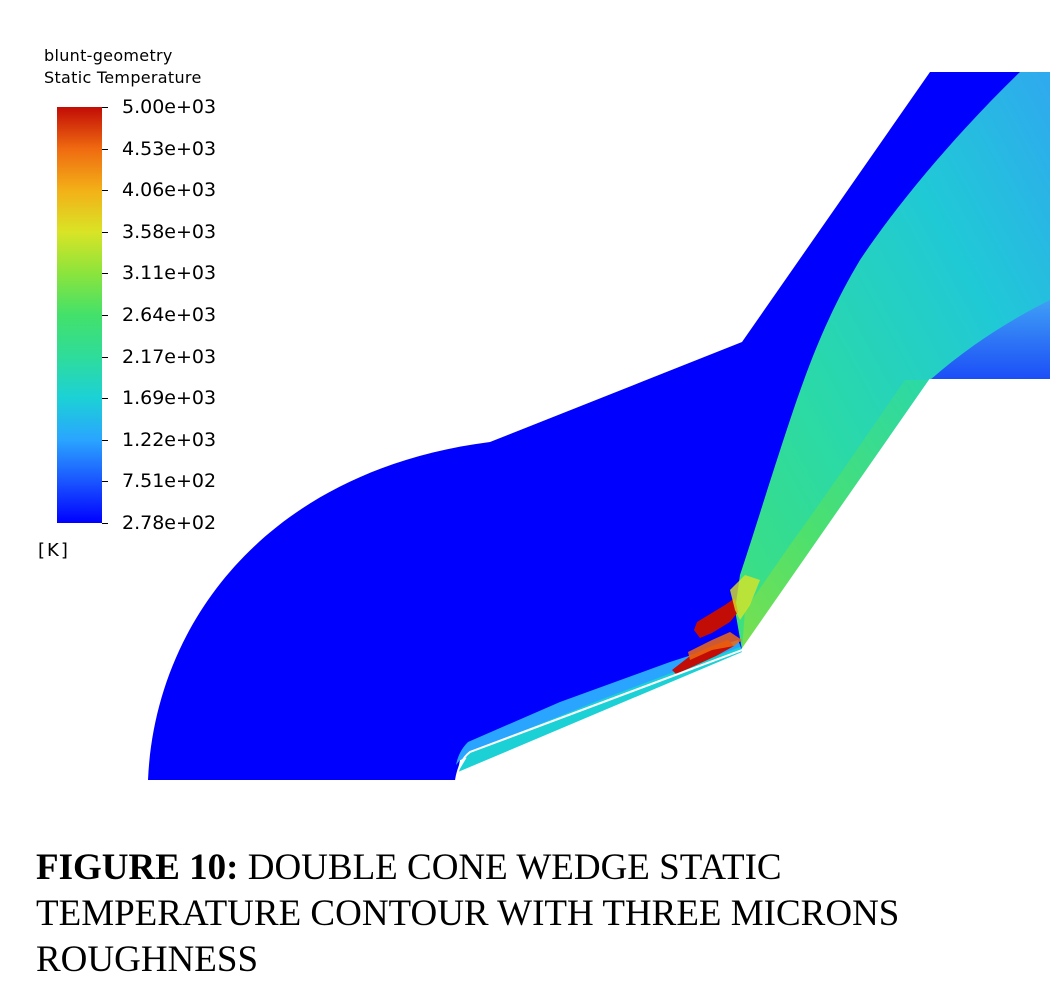 The width and height of the screenshot is (1063, 983). Describe the element at coordinates (169, 148) in the screenshot. I see `colorbar-tick-label: 4.53e+03` at that location.